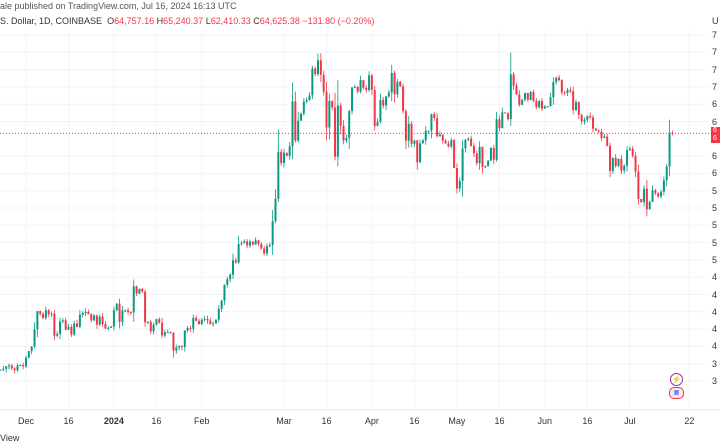 This screenshot has width=720, height=446. Describe the element at coordinates (715, 69) in the screenshot. I see `price-tick-label: 7` at that location.